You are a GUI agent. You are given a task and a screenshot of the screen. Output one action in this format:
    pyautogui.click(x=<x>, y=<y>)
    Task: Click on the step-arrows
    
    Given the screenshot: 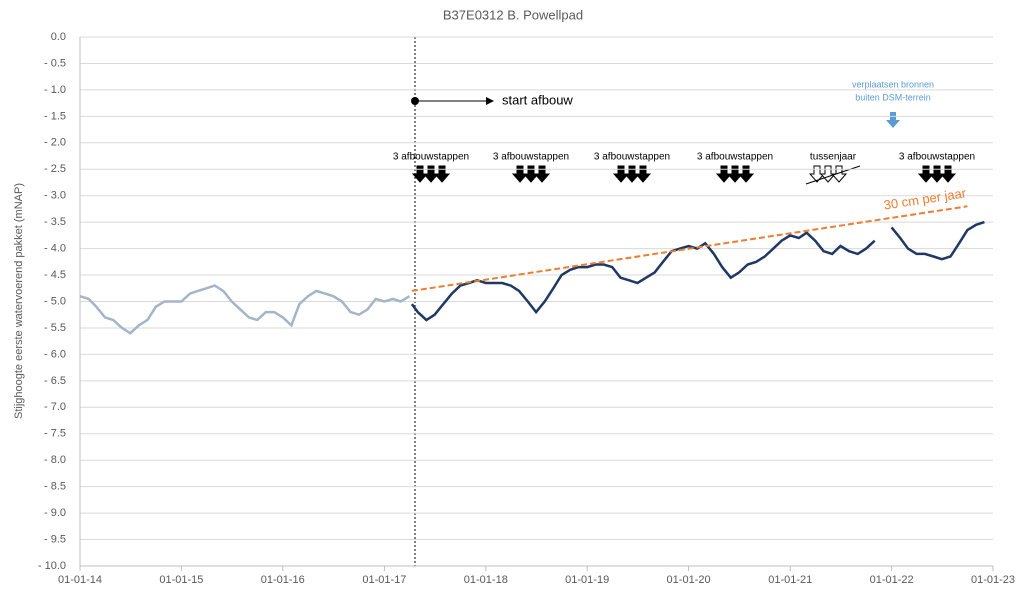 What is the action you would take?
    pyautogui.click(x=684, y=175)
    